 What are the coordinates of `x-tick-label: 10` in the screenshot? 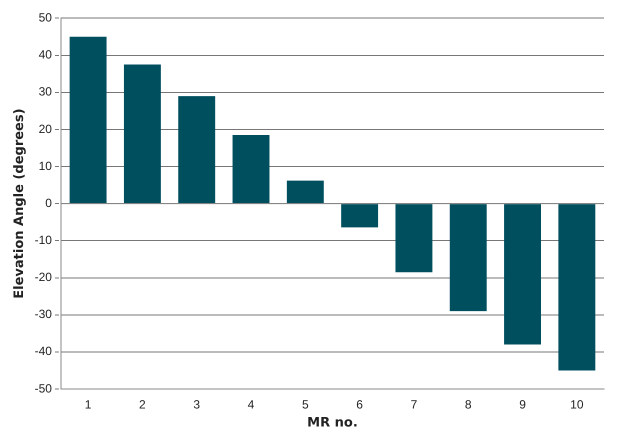 It's located at (577, 405).